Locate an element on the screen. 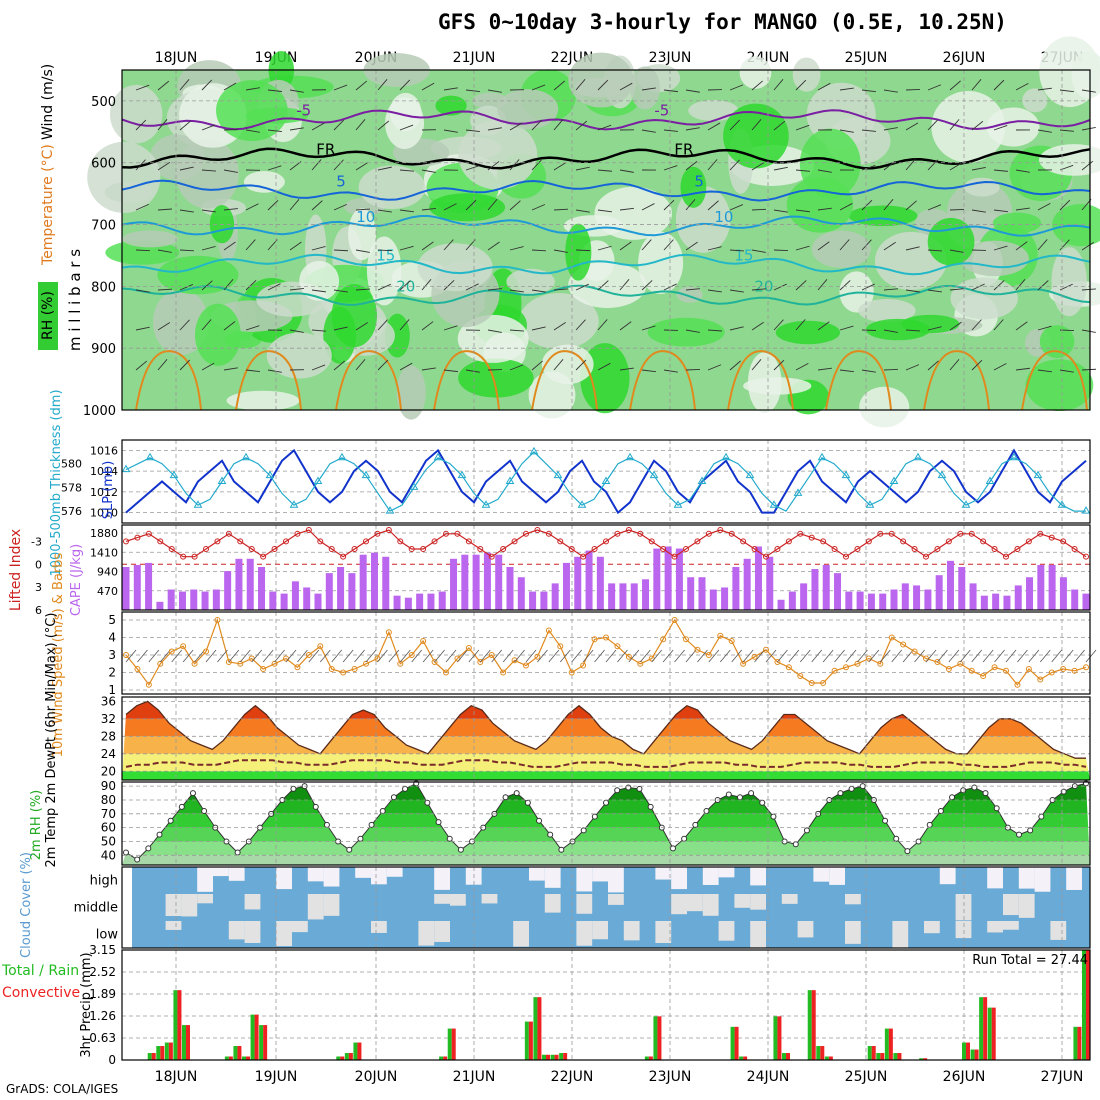  series-slp-line is located at coordinates (606, 481).